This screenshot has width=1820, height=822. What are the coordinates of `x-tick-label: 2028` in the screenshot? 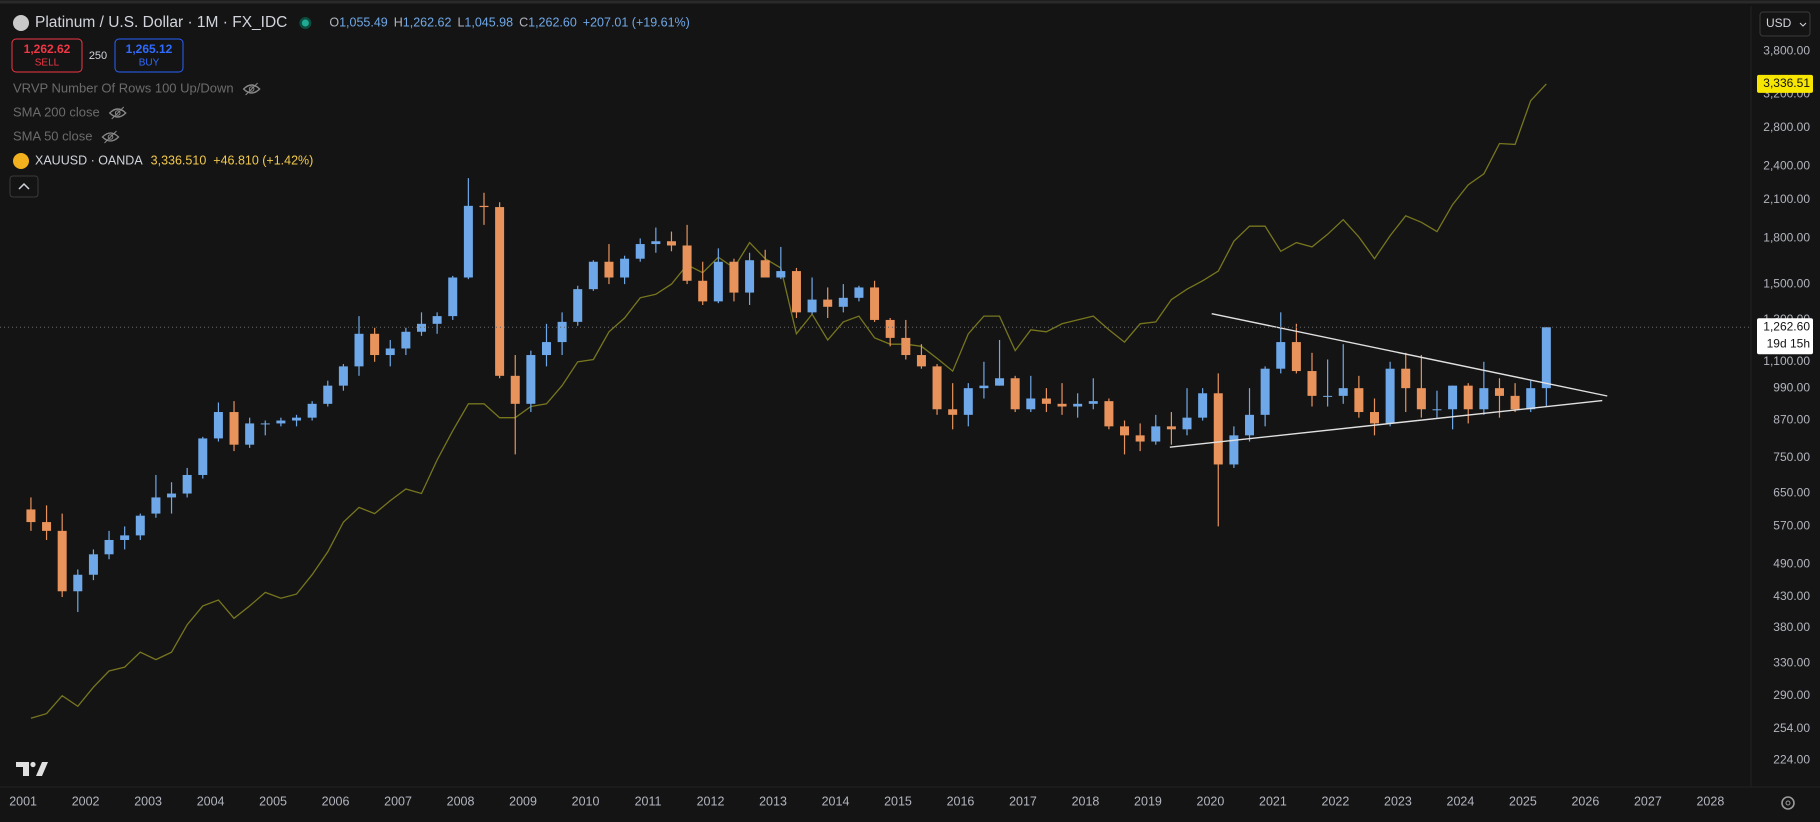 It's located at (1710, 801).